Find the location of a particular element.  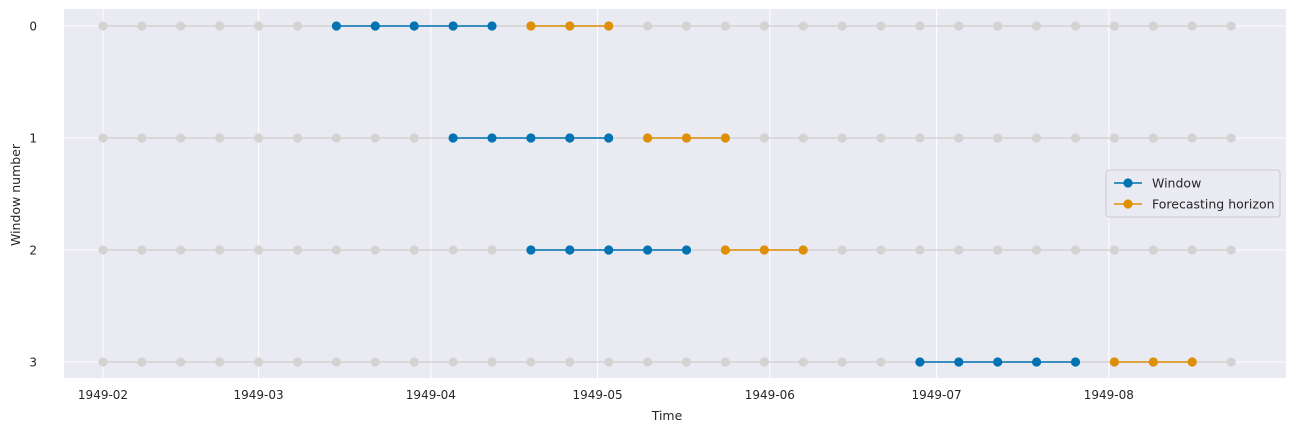

legend-window-label: Window is located at coordinates (1176, 183).